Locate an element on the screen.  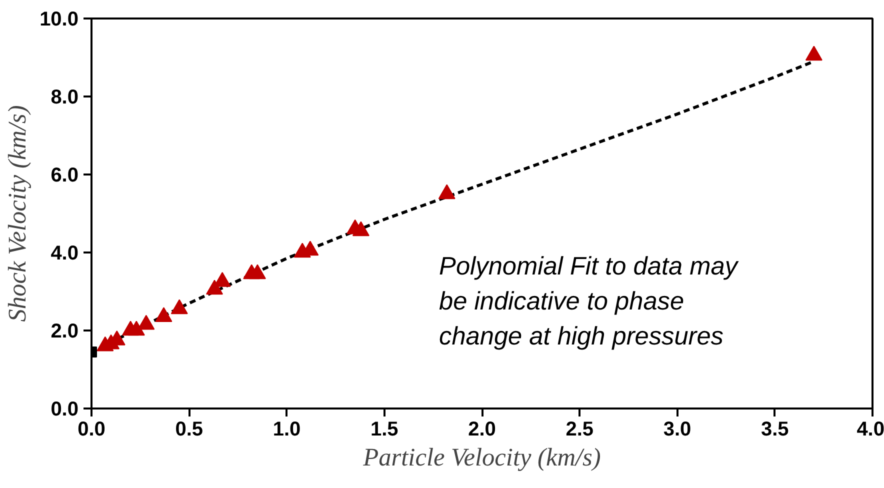
x-tick-label: 2.0 is located at coordinates (482, 429).